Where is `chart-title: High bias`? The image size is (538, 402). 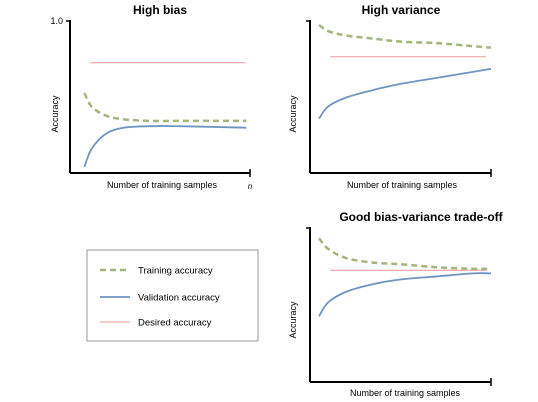
chart-title: High bias is located at coordinates (160, 10).